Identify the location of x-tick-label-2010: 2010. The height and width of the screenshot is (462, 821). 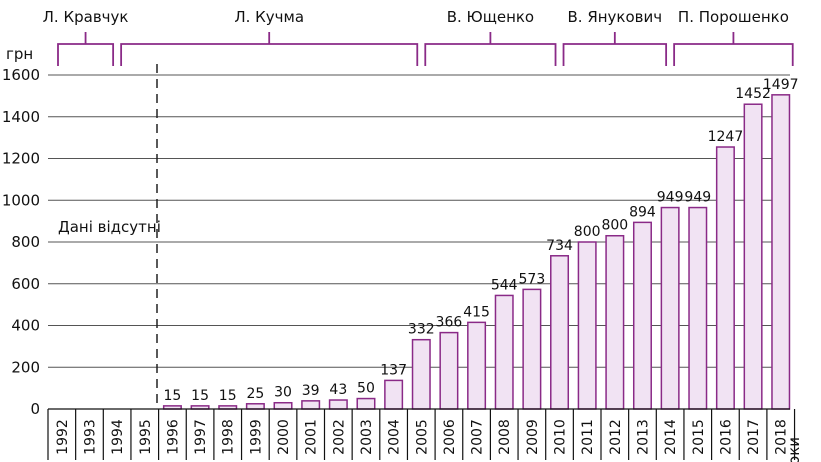
(561, 437).